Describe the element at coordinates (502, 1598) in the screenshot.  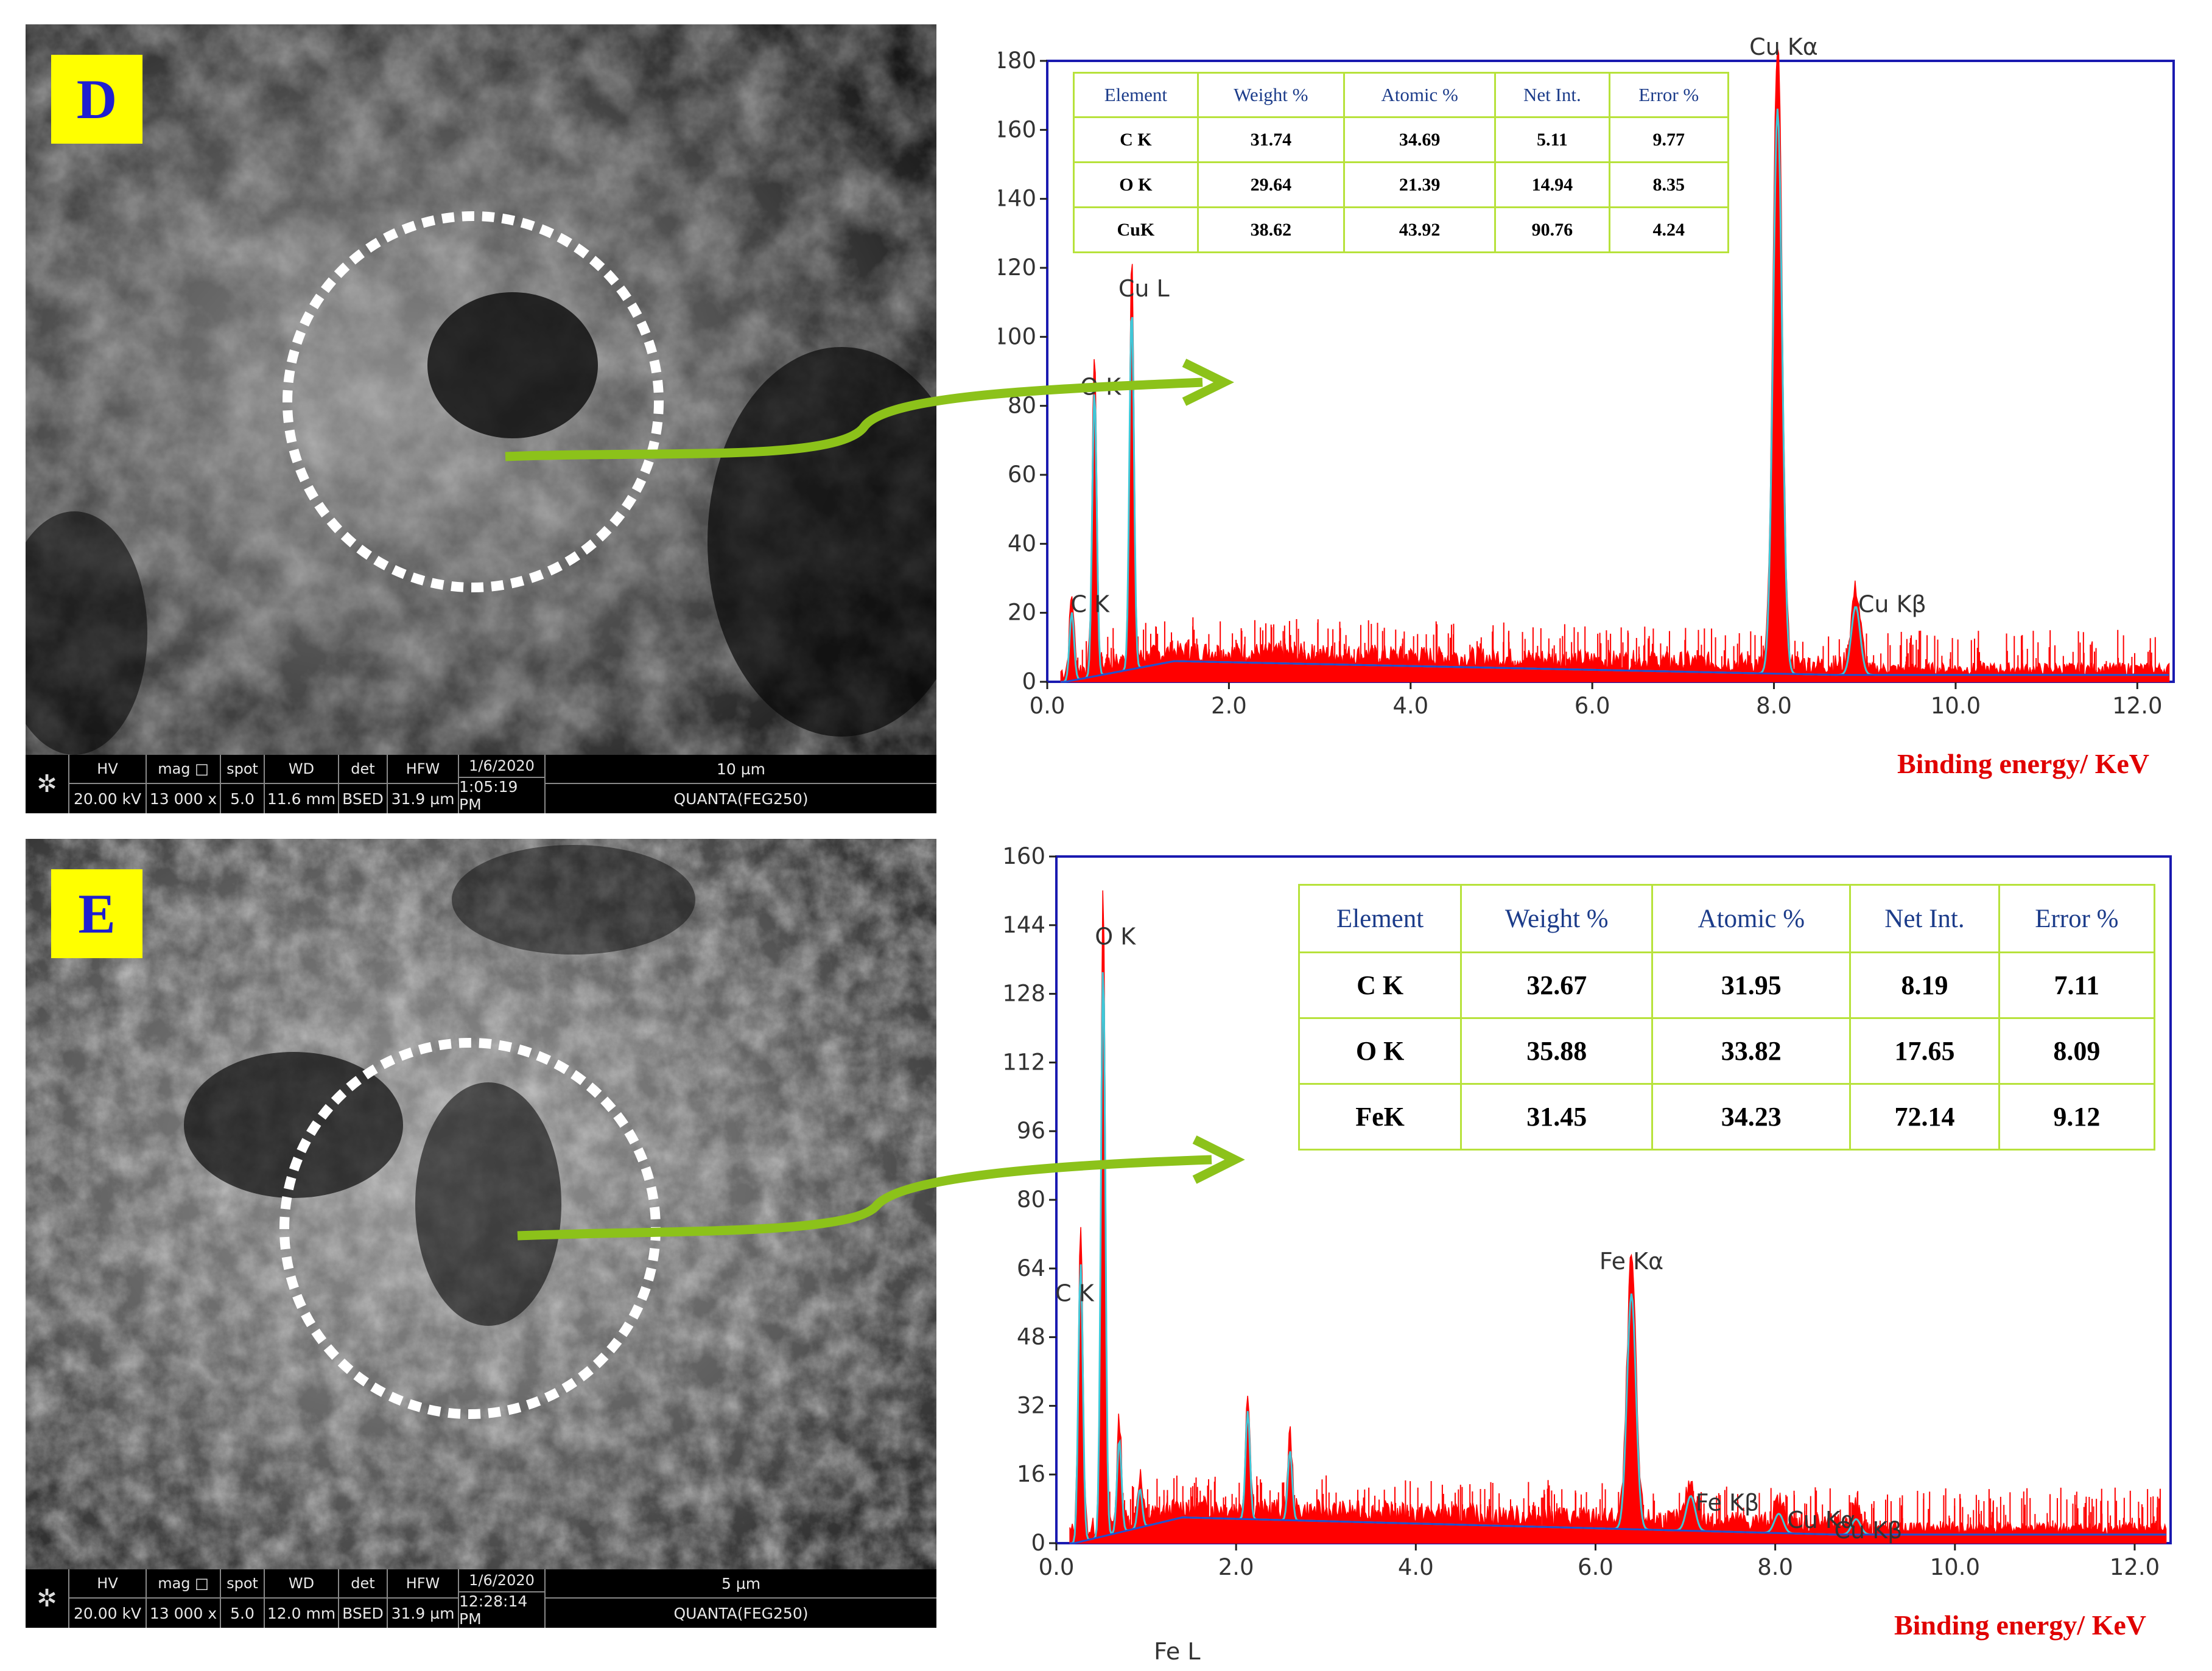
I see `datetime-cell: 1/6/2020 12:28:14 PM` at that location.